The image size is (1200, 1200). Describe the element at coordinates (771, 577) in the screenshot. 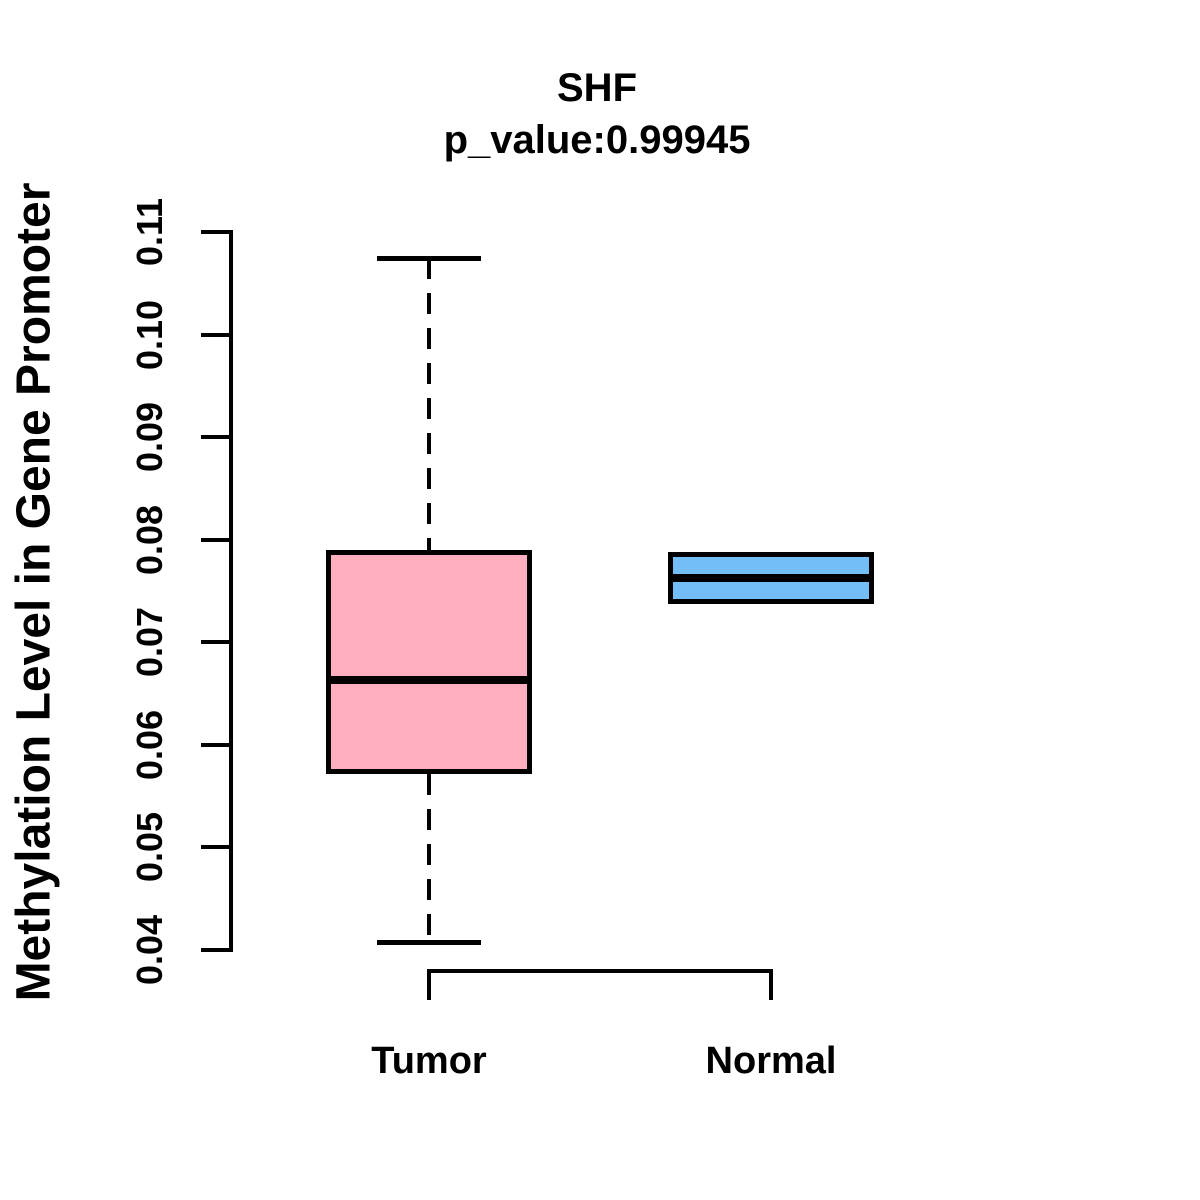

I see `median-line-normal` at that location.